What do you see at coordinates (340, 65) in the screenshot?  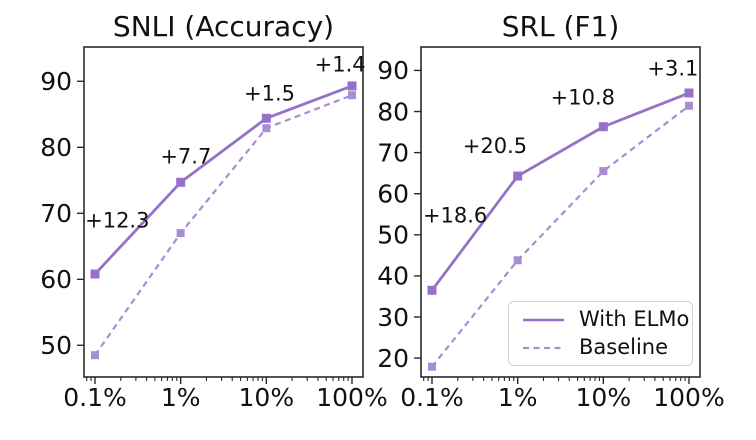 I see `annotation: +1.4` at bounding box center [340, 65].